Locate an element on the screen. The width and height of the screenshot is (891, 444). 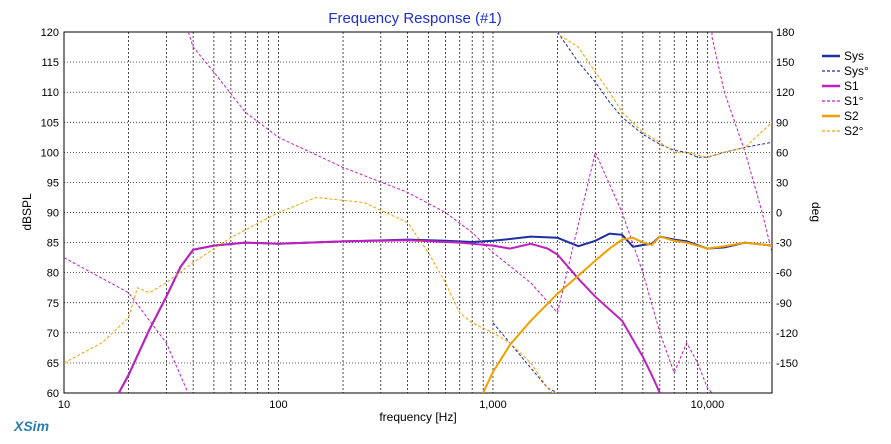
y-tick-label: 80 is located at coordinates (53, 274).